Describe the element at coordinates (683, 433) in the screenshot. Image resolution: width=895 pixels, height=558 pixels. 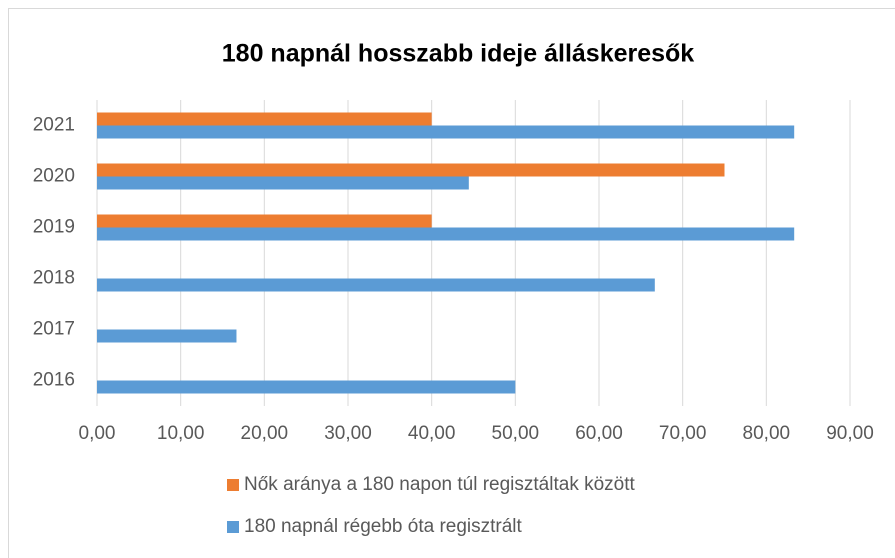
I see `x-tick-label: 70,00` at that location.